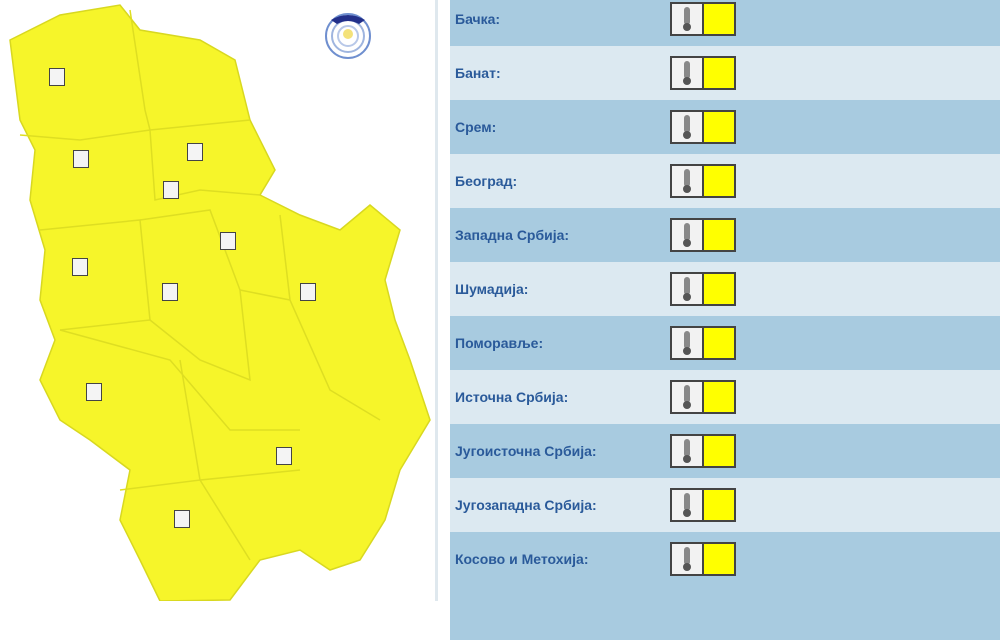  Describe the element at coordinates (725, 613) in the screenshot. I see `region-row` at that location.